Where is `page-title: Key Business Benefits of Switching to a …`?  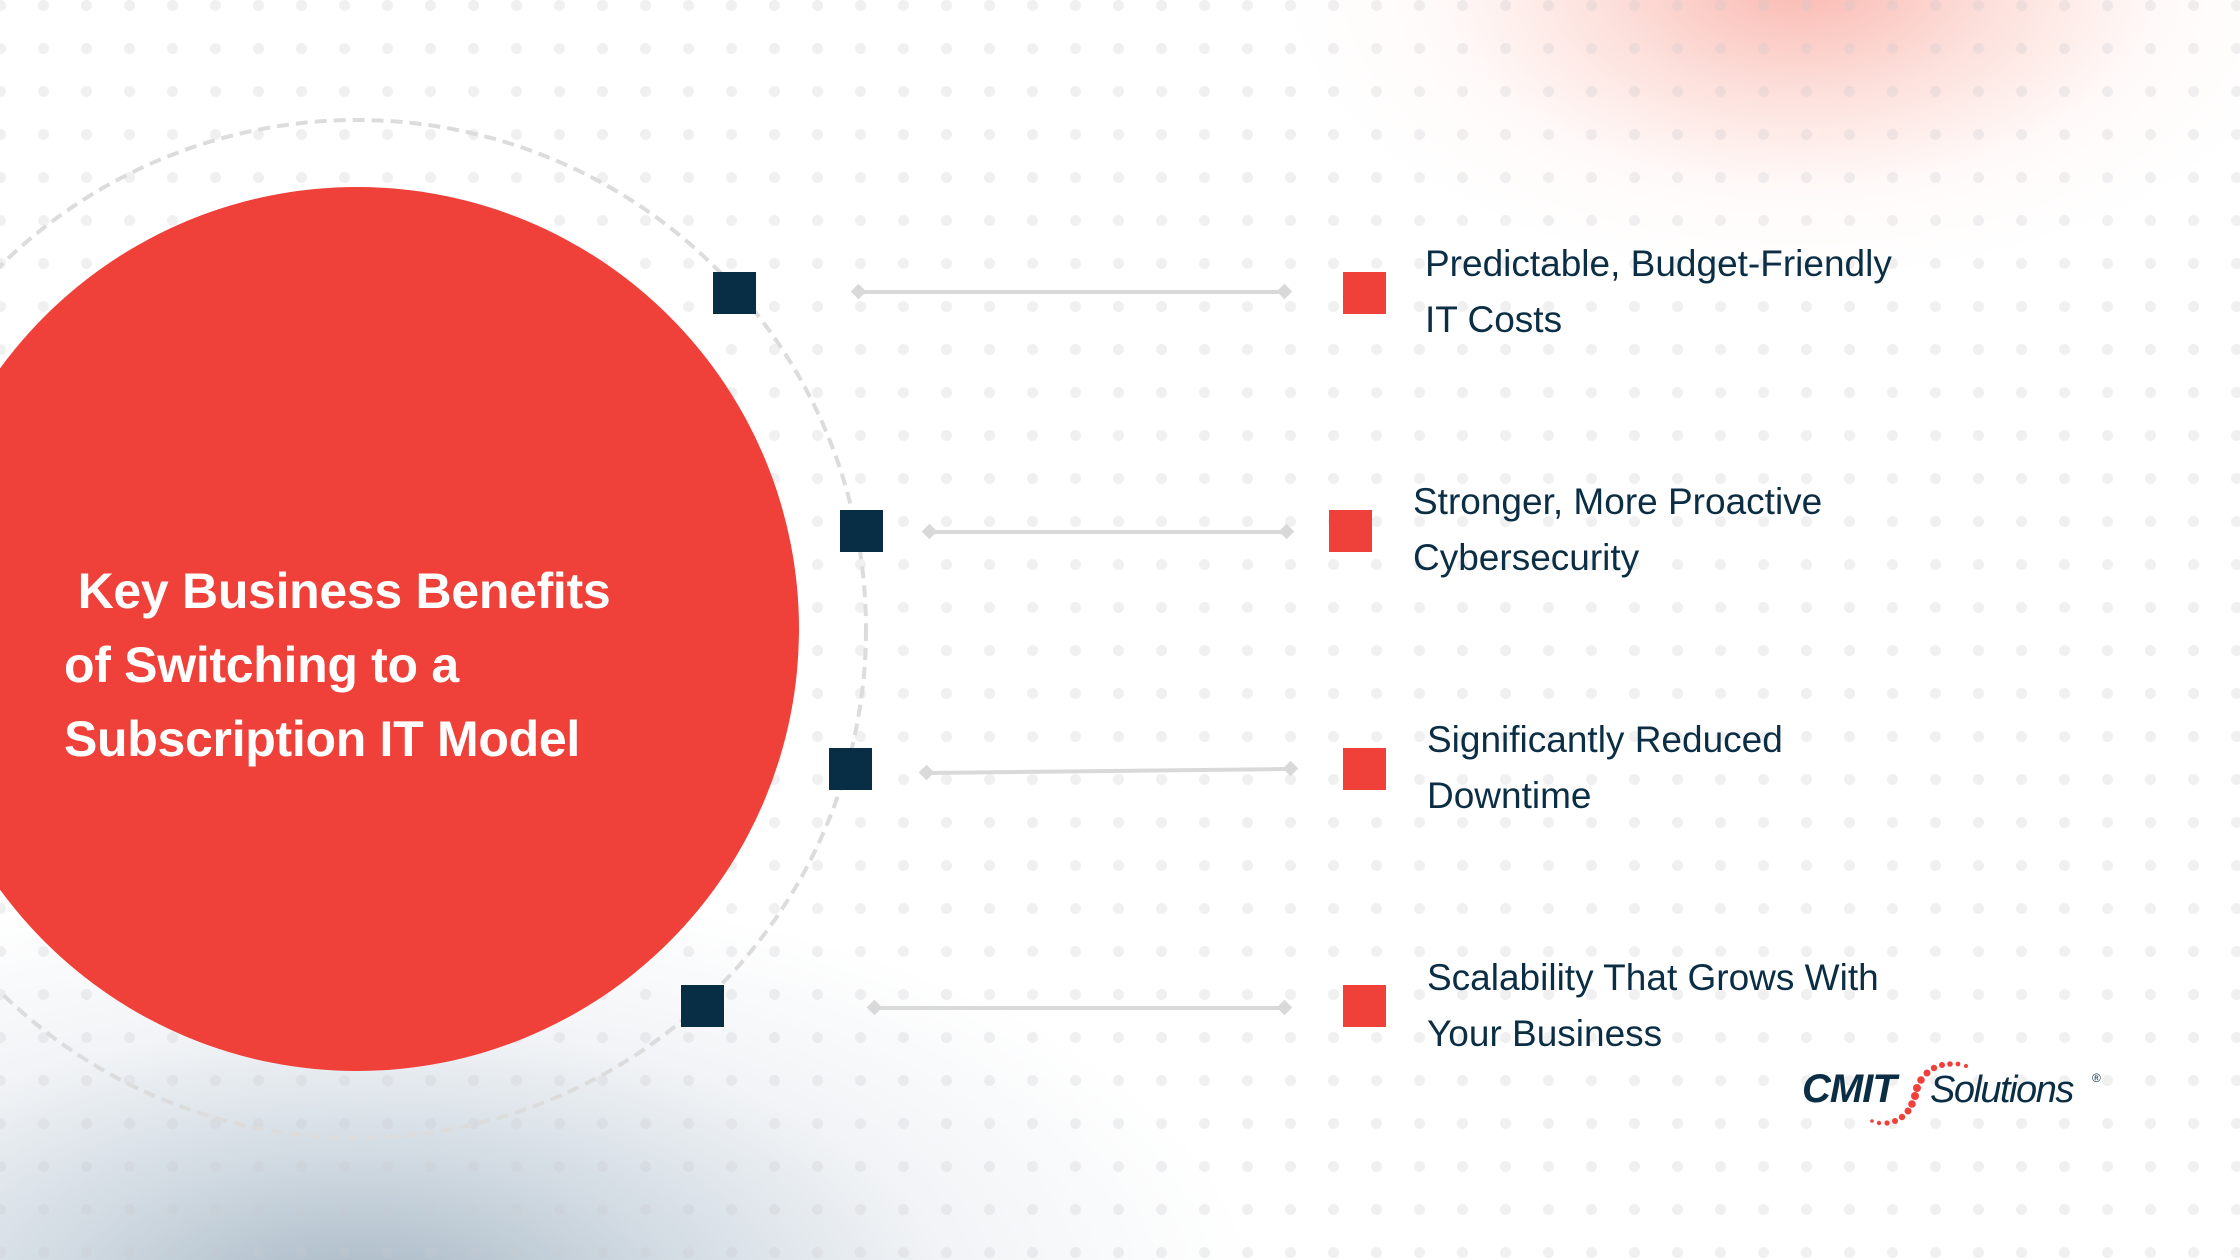 page-title: Key Business Benefits of Switching to a … is located at coordinates (384, 665).